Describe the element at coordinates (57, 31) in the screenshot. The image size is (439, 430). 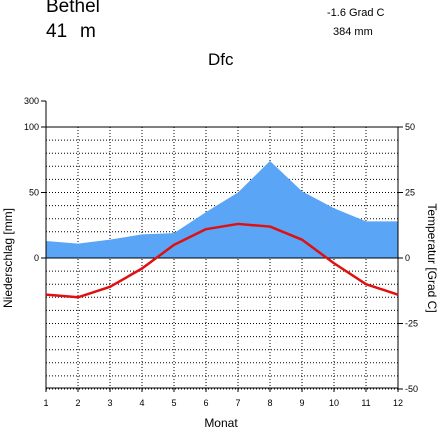
I see `elevation-value: 41` at that location.